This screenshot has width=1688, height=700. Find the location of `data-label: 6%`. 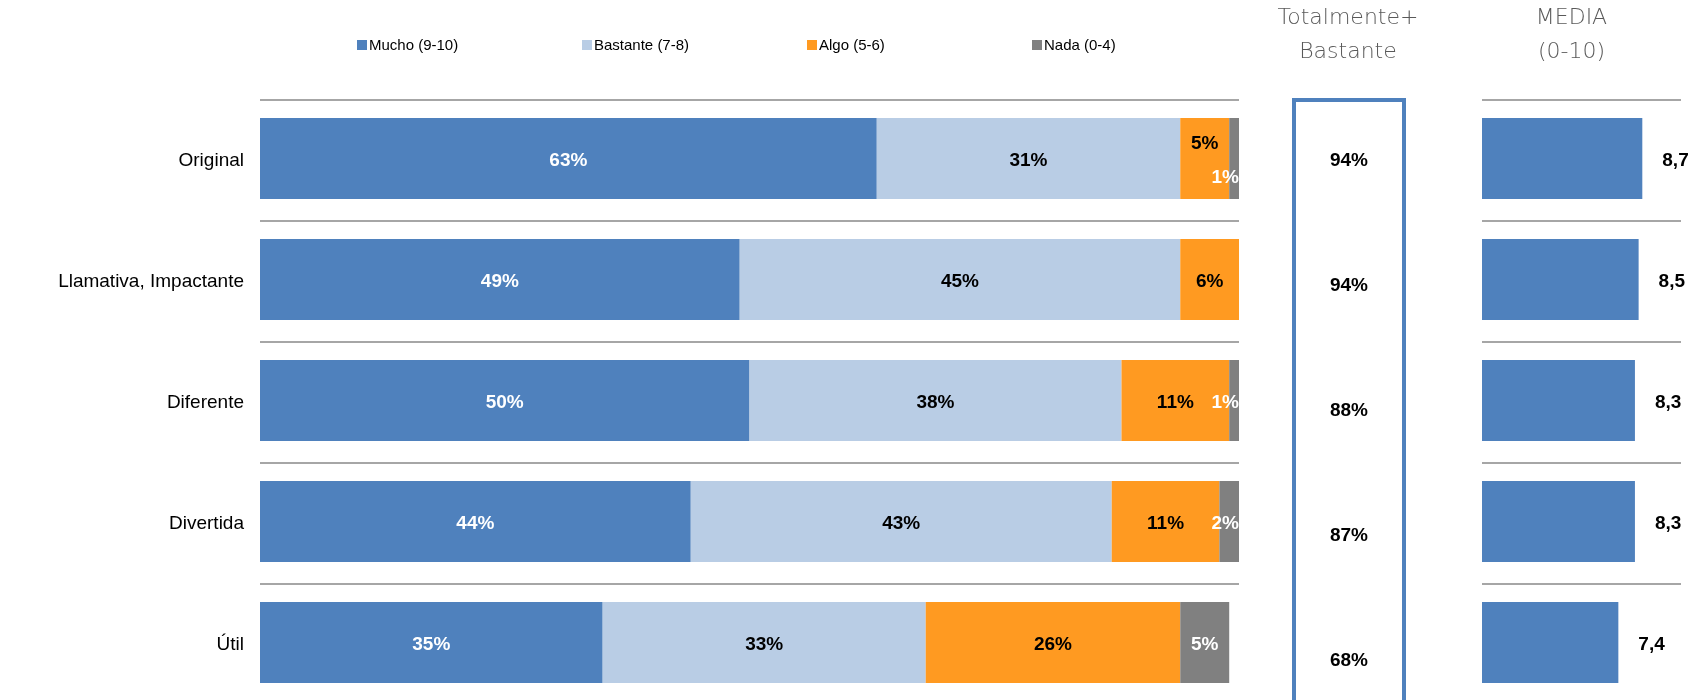

data-label: 6% is located at coordinates (1209, 280).